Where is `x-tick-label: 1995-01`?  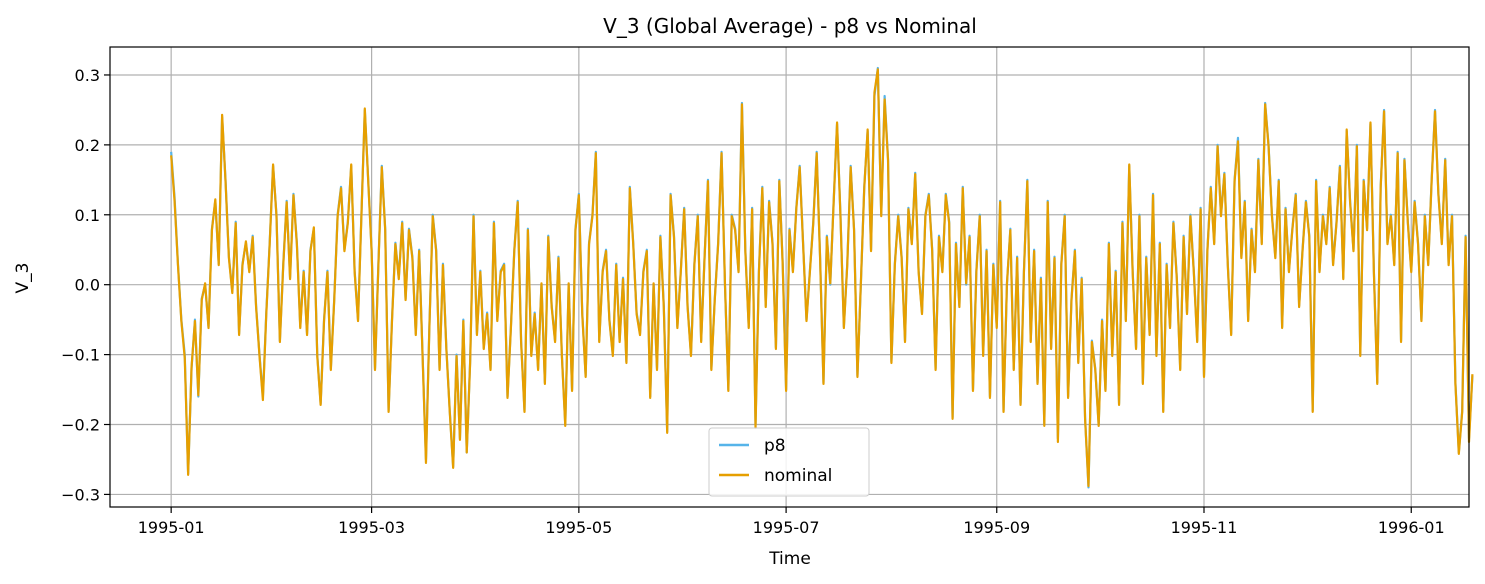
x-tick-label: 1995-01 is located at coordinates (171, 527).